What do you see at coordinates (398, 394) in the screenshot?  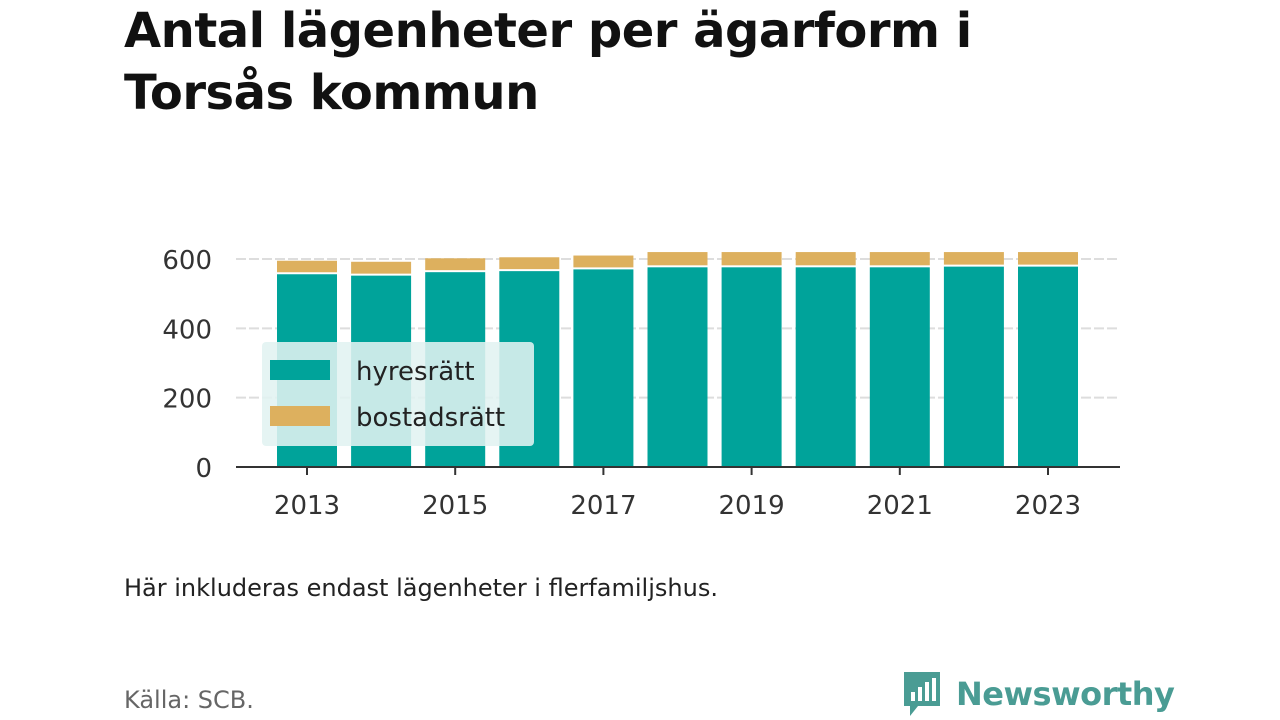 I see `legend: hyresrätt bostadsrätt` at bounding box center [398, 394].